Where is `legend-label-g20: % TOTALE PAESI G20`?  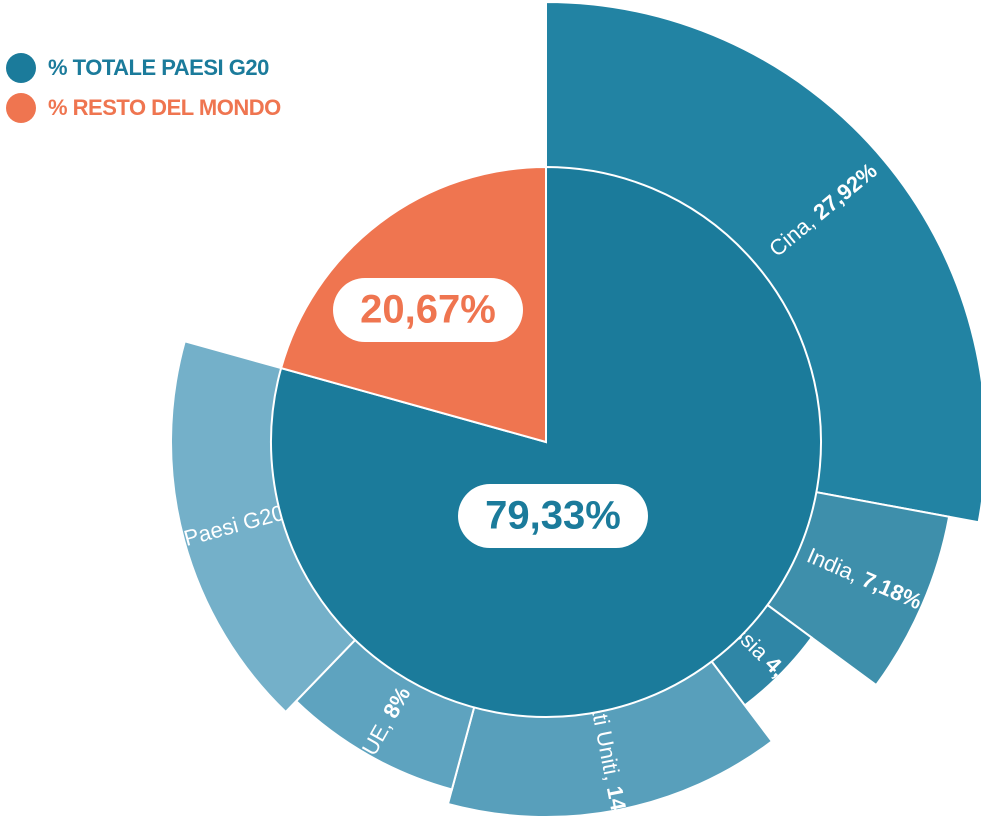
legend-label-g20: % TOTALE PAESI G20 is located at coordinates (158, 67).